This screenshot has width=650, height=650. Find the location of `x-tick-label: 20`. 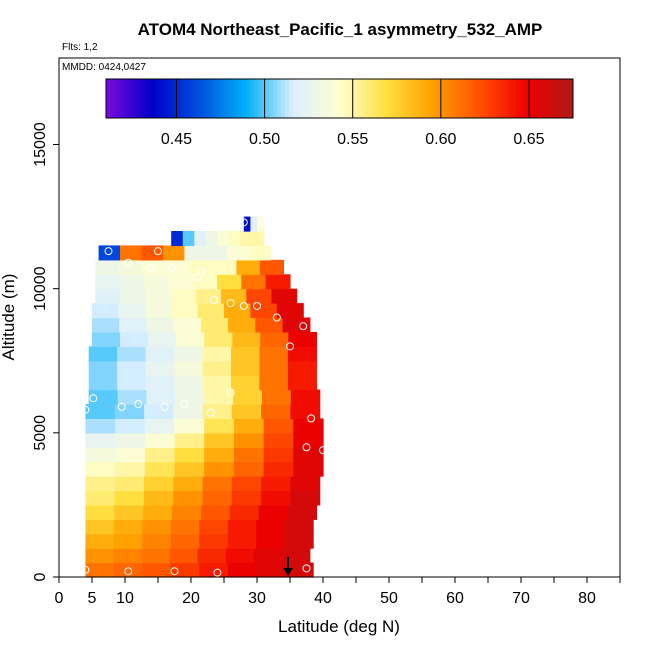

x-tick-label: 20 is located at coordinates (191, 598).